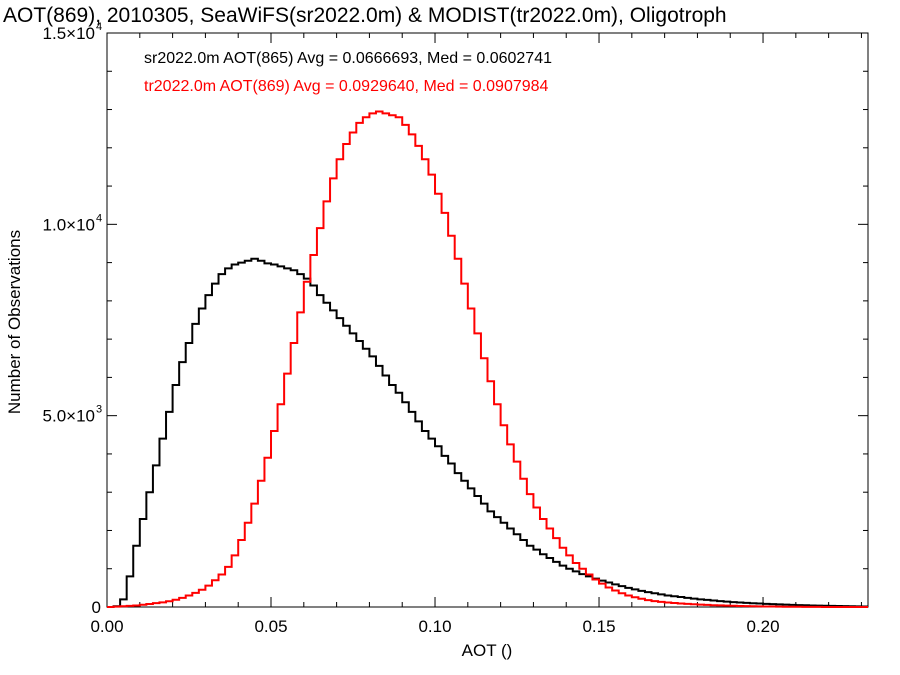  Describe the element at coordinates (69, 416) in the screenshot. I see `y-tick-label: 5.0×10` at that location.